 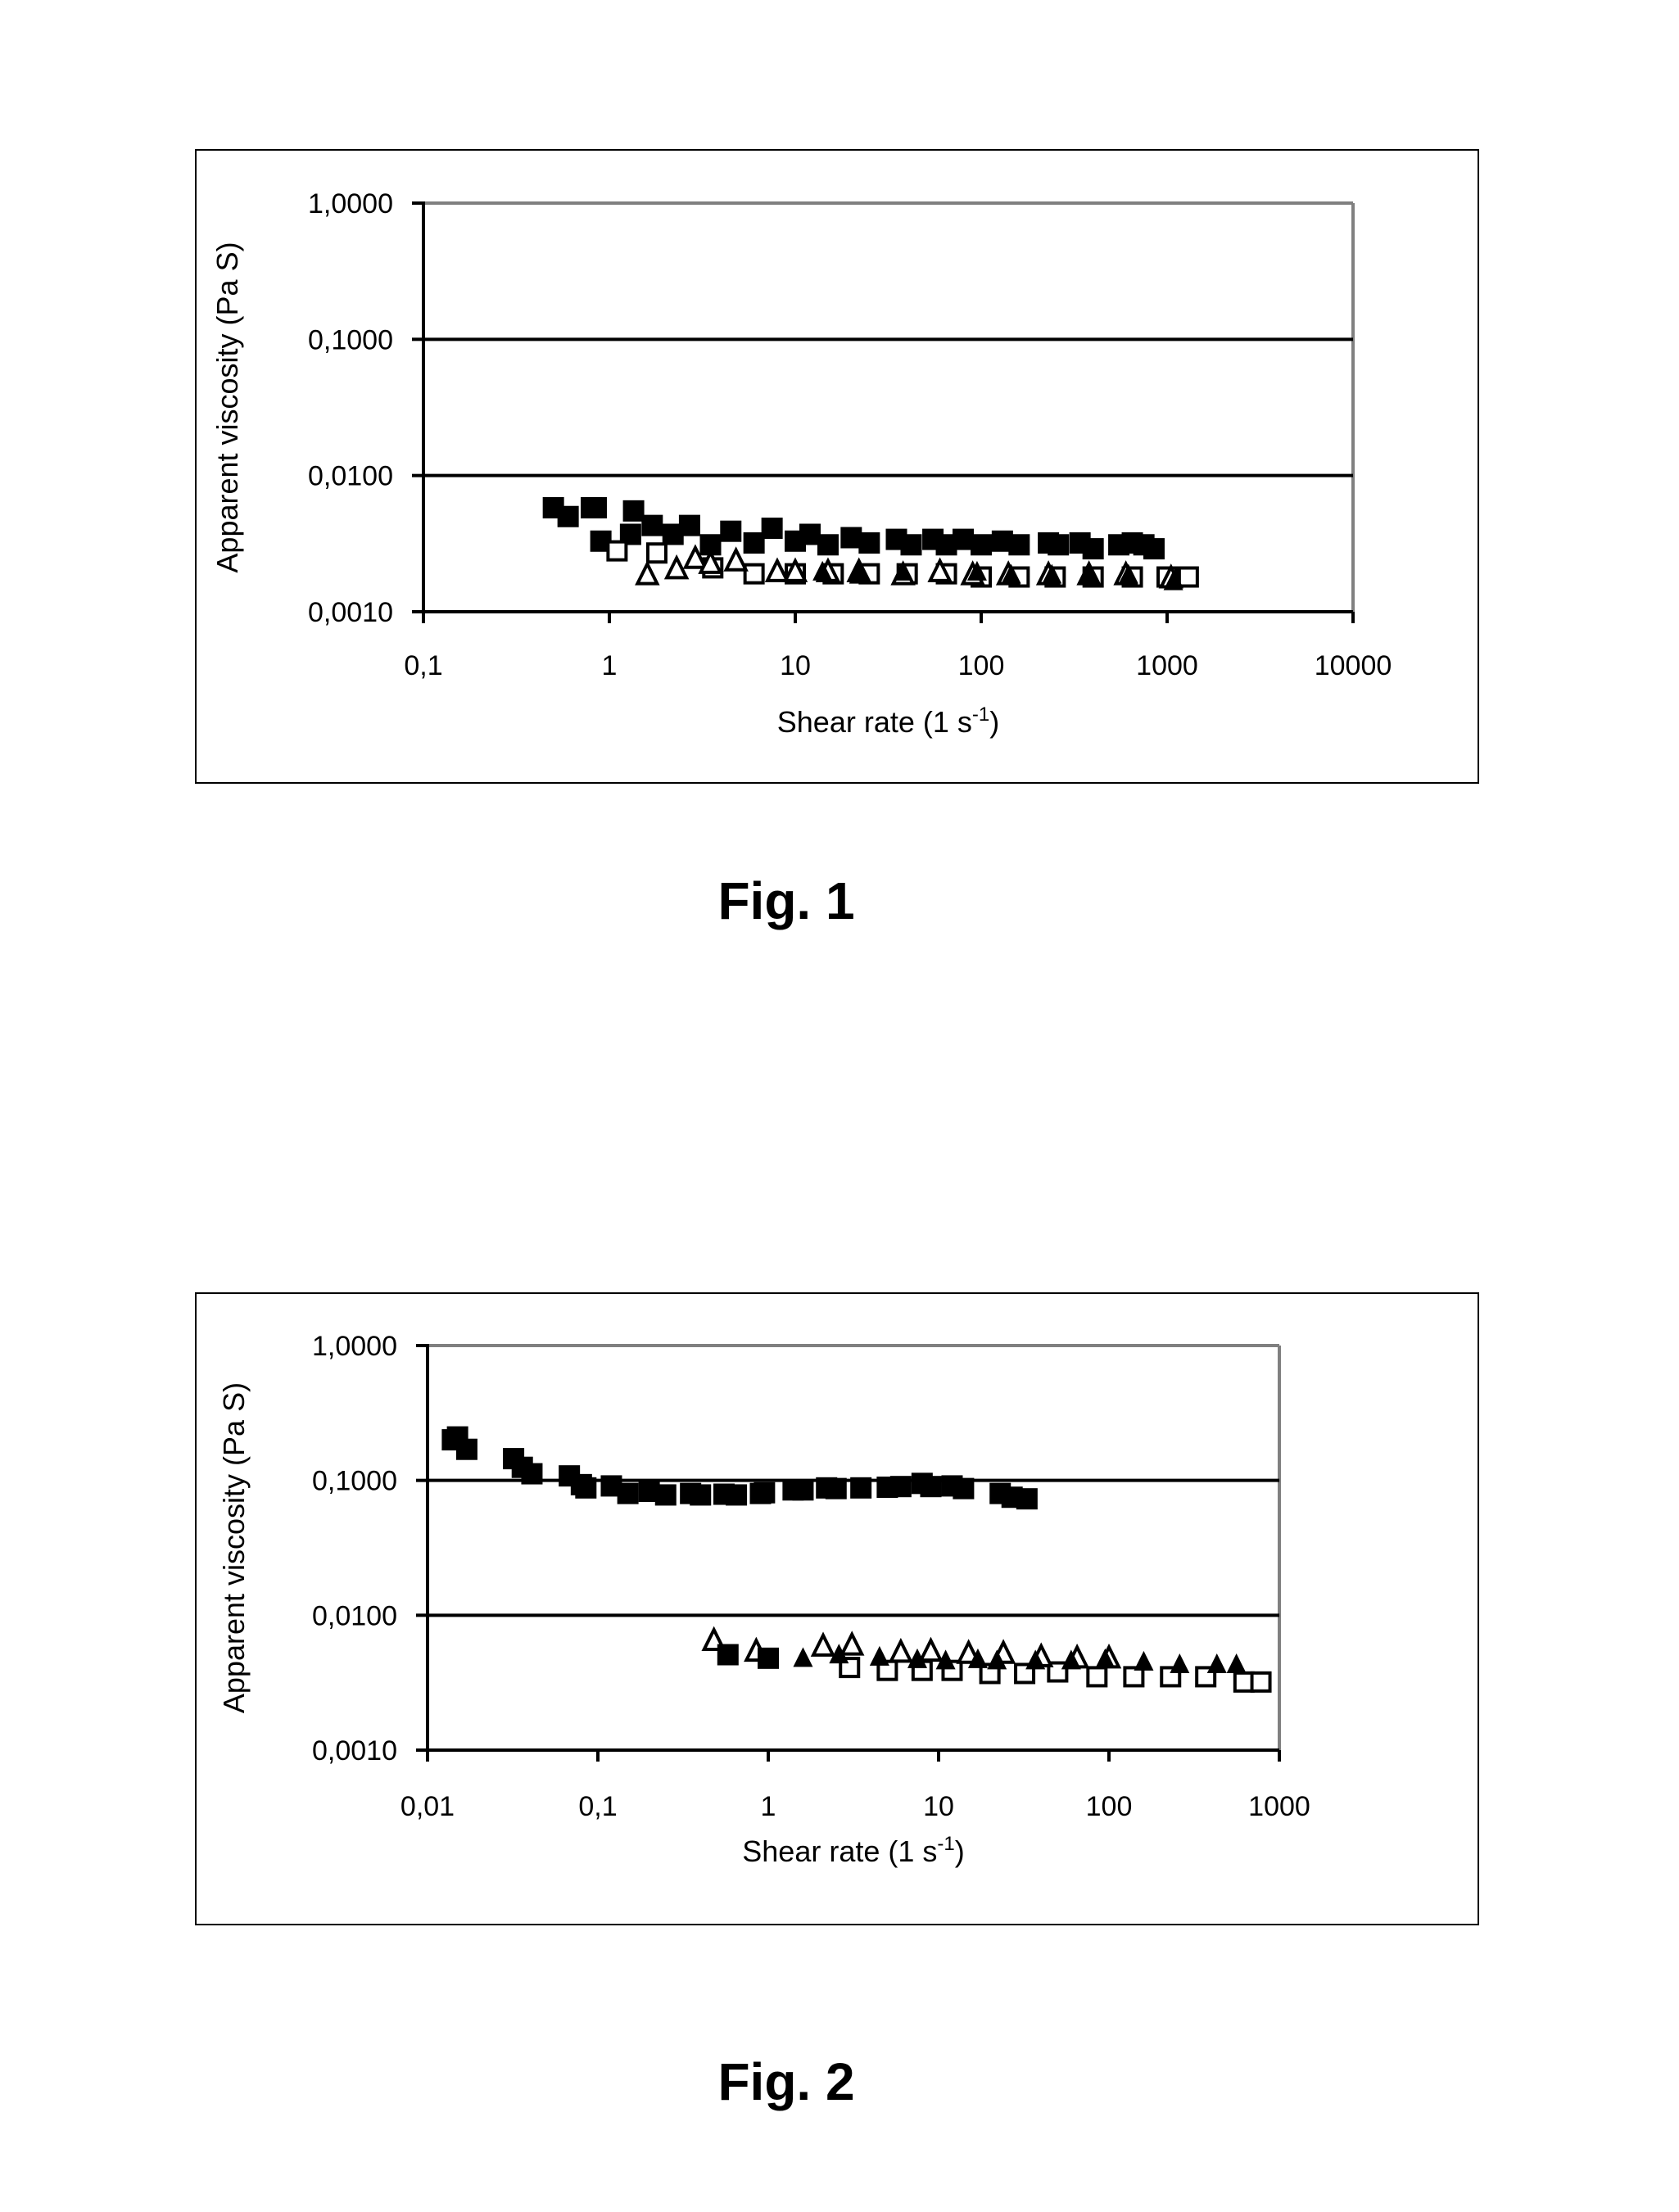 What do you see at coordinates (786, 2081) in the screenshot?
I see `figure-2-caption: Fig. 2` at bounding box center [786, 2081].